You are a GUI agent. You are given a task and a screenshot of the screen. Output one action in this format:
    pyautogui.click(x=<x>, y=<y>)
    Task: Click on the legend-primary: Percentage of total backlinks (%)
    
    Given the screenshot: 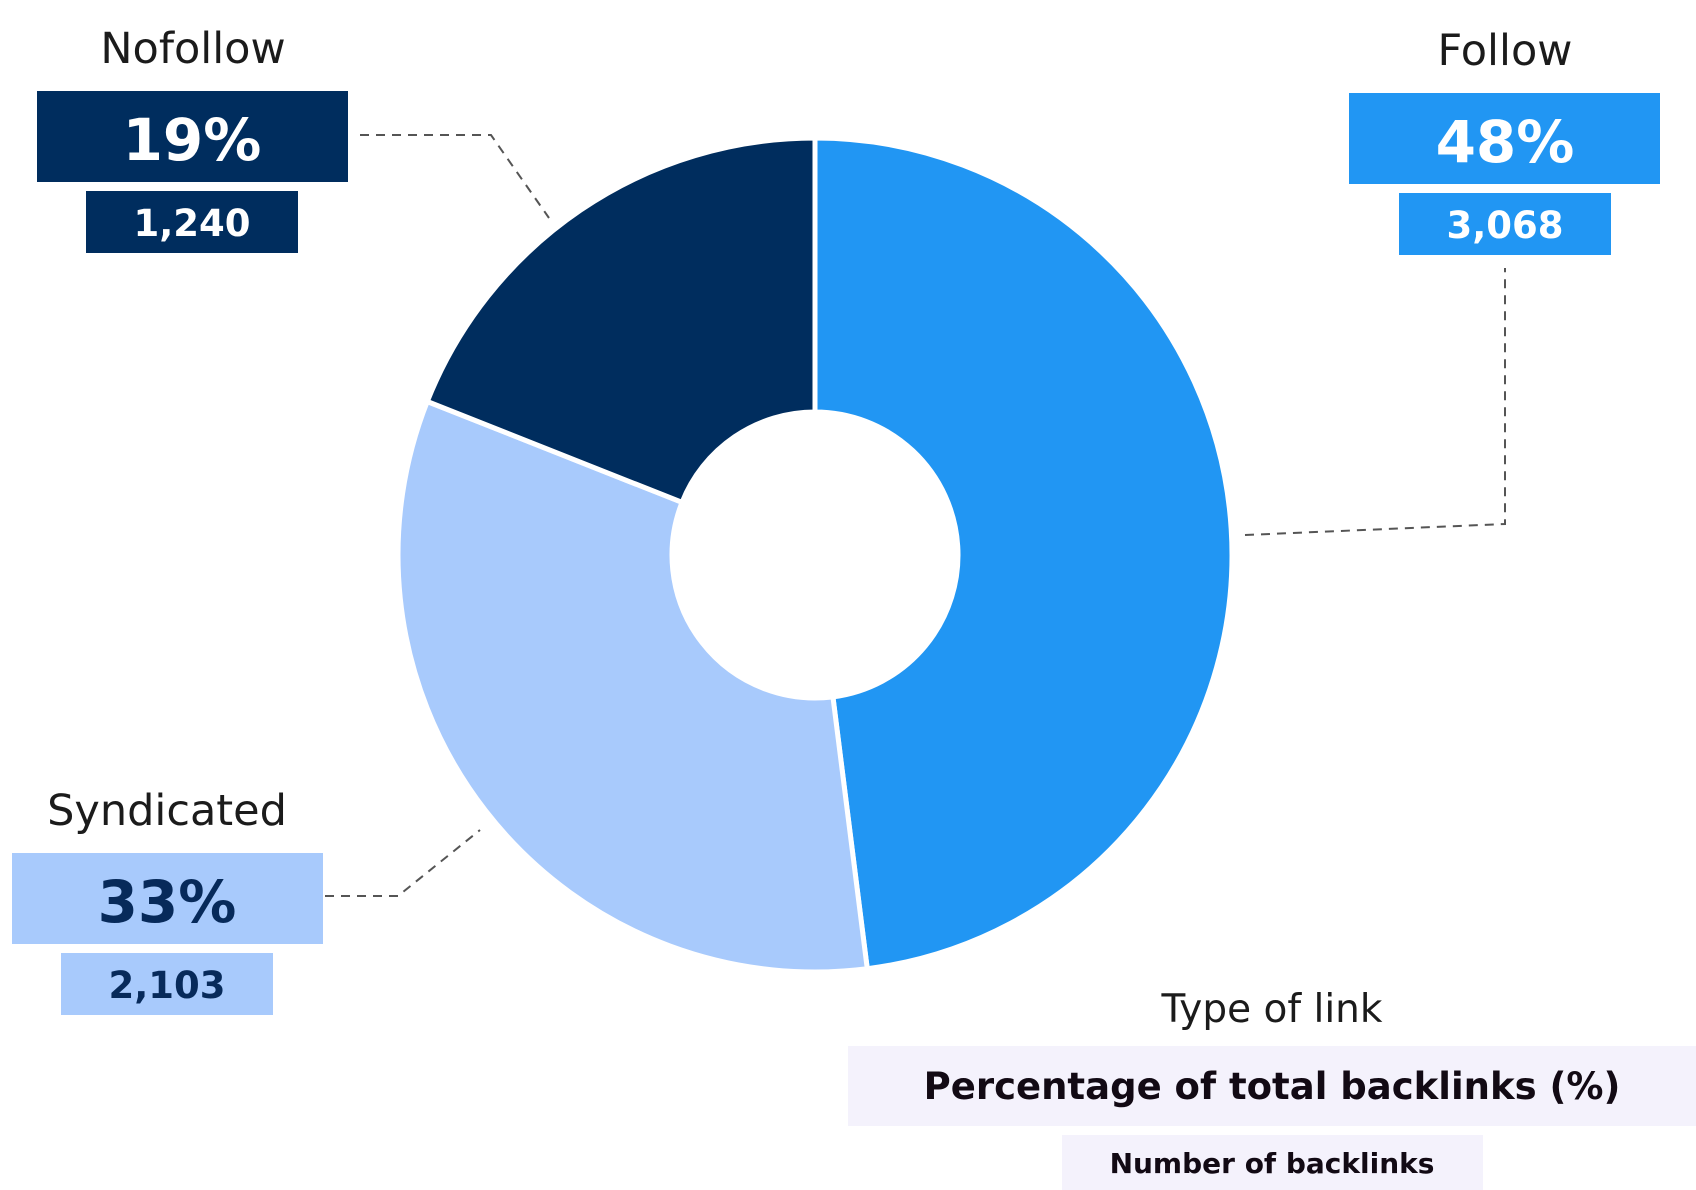 What is the action you would take?
    pyautogui.click(x=1272, y=1086)
    